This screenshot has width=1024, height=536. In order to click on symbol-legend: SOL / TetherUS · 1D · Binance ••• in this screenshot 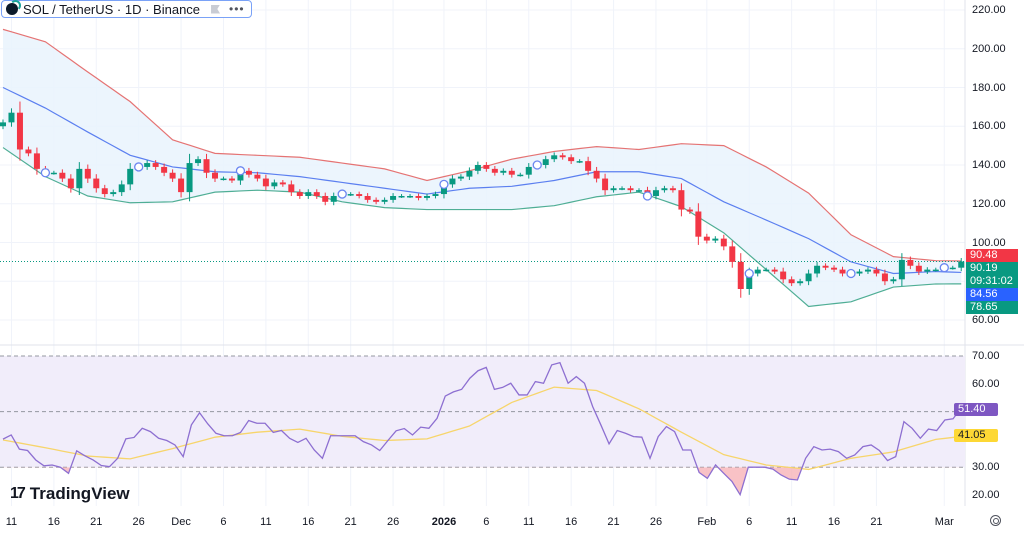, I will do `click(126, 9)`.